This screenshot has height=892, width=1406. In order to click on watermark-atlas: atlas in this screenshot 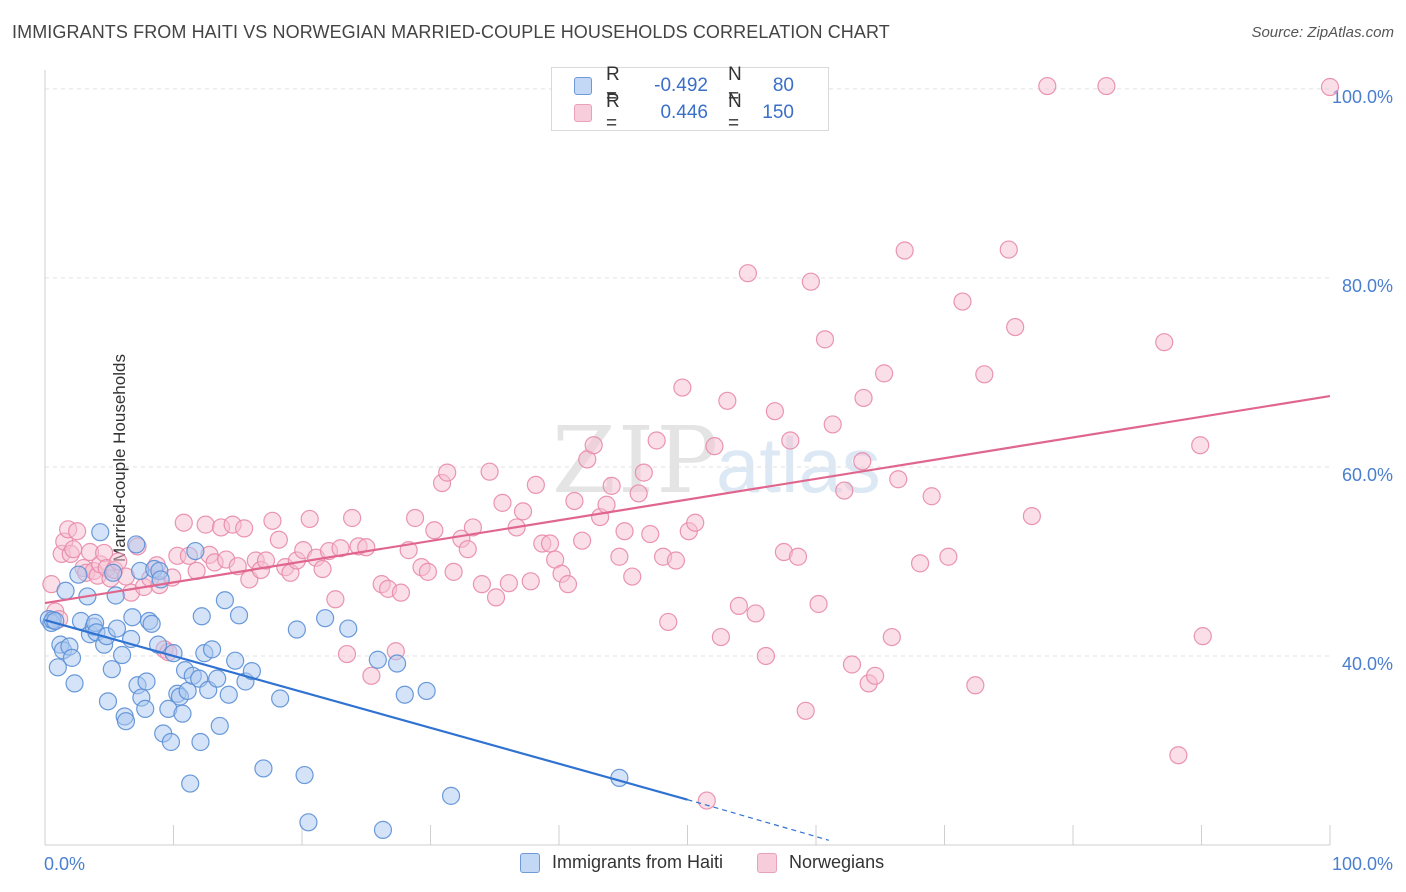, I will do `click(798, 465)`.